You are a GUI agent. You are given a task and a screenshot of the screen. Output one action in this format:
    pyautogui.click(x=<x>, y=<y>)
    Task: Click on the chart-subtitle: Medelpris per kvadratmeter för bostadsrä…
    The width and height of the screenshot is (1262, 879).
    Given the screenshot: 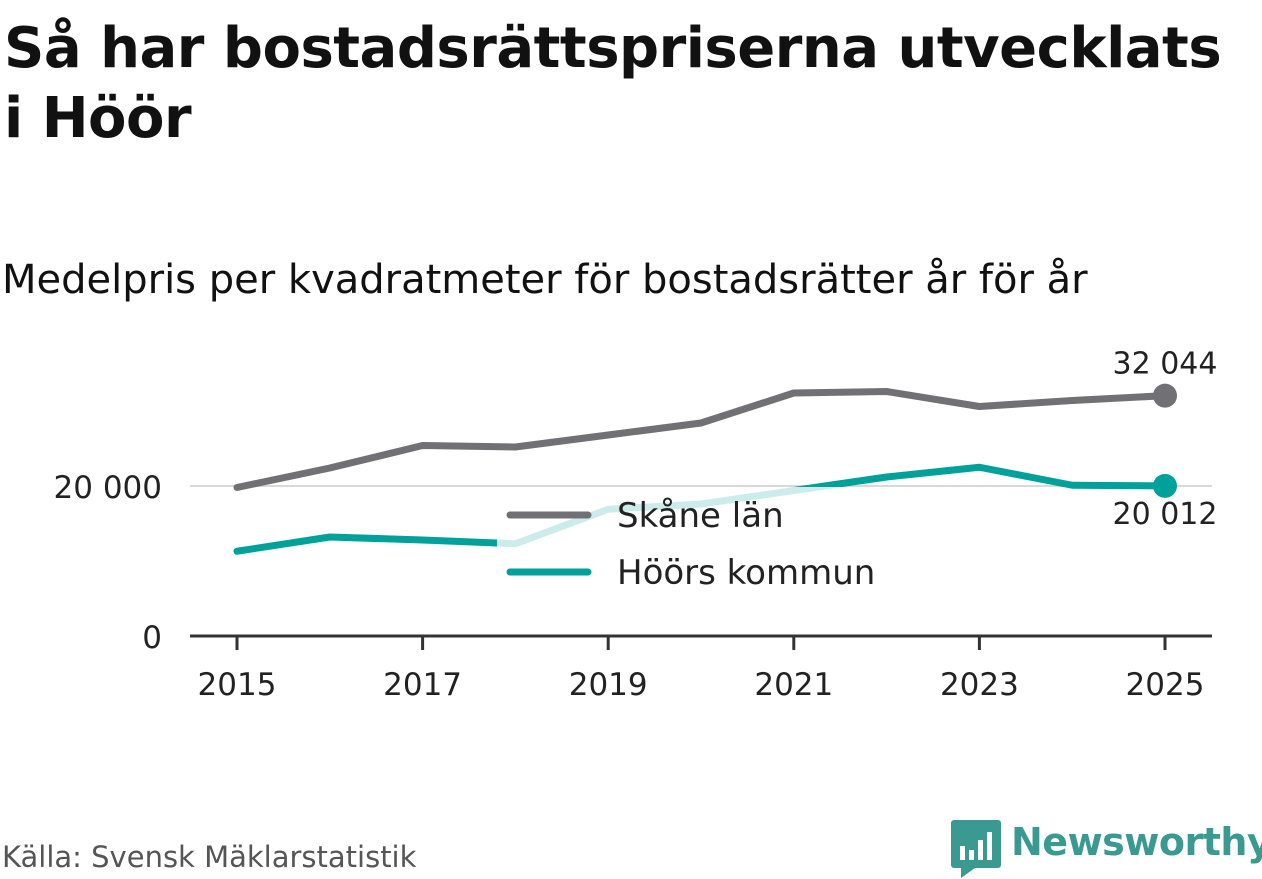 What is the action you would take?
    pyautogui.click(x=545, y=280)
    